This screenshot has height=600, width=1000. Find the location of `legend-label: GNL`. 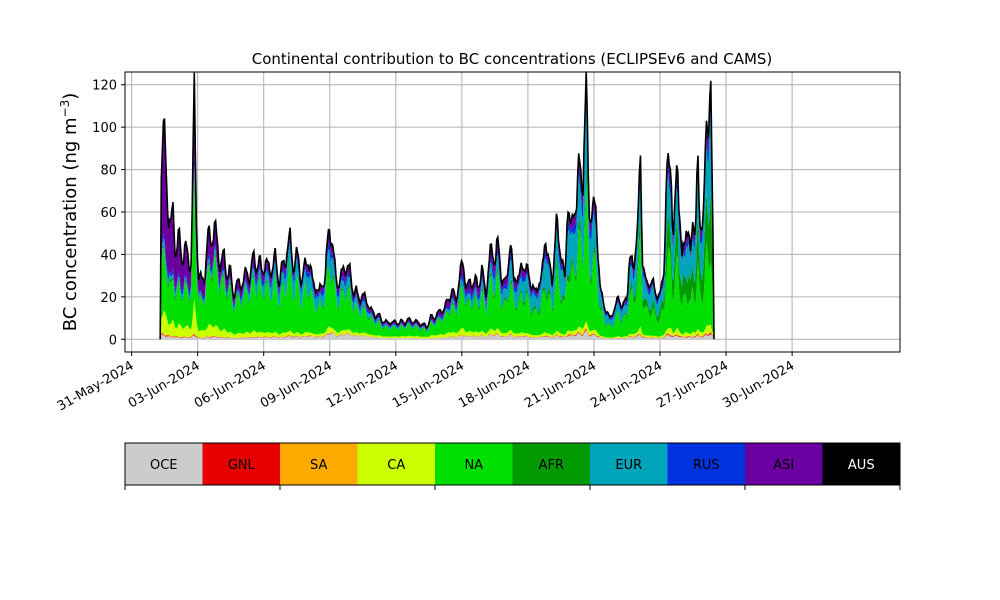

legend-label: GNL is located at coordinates (242, 465).